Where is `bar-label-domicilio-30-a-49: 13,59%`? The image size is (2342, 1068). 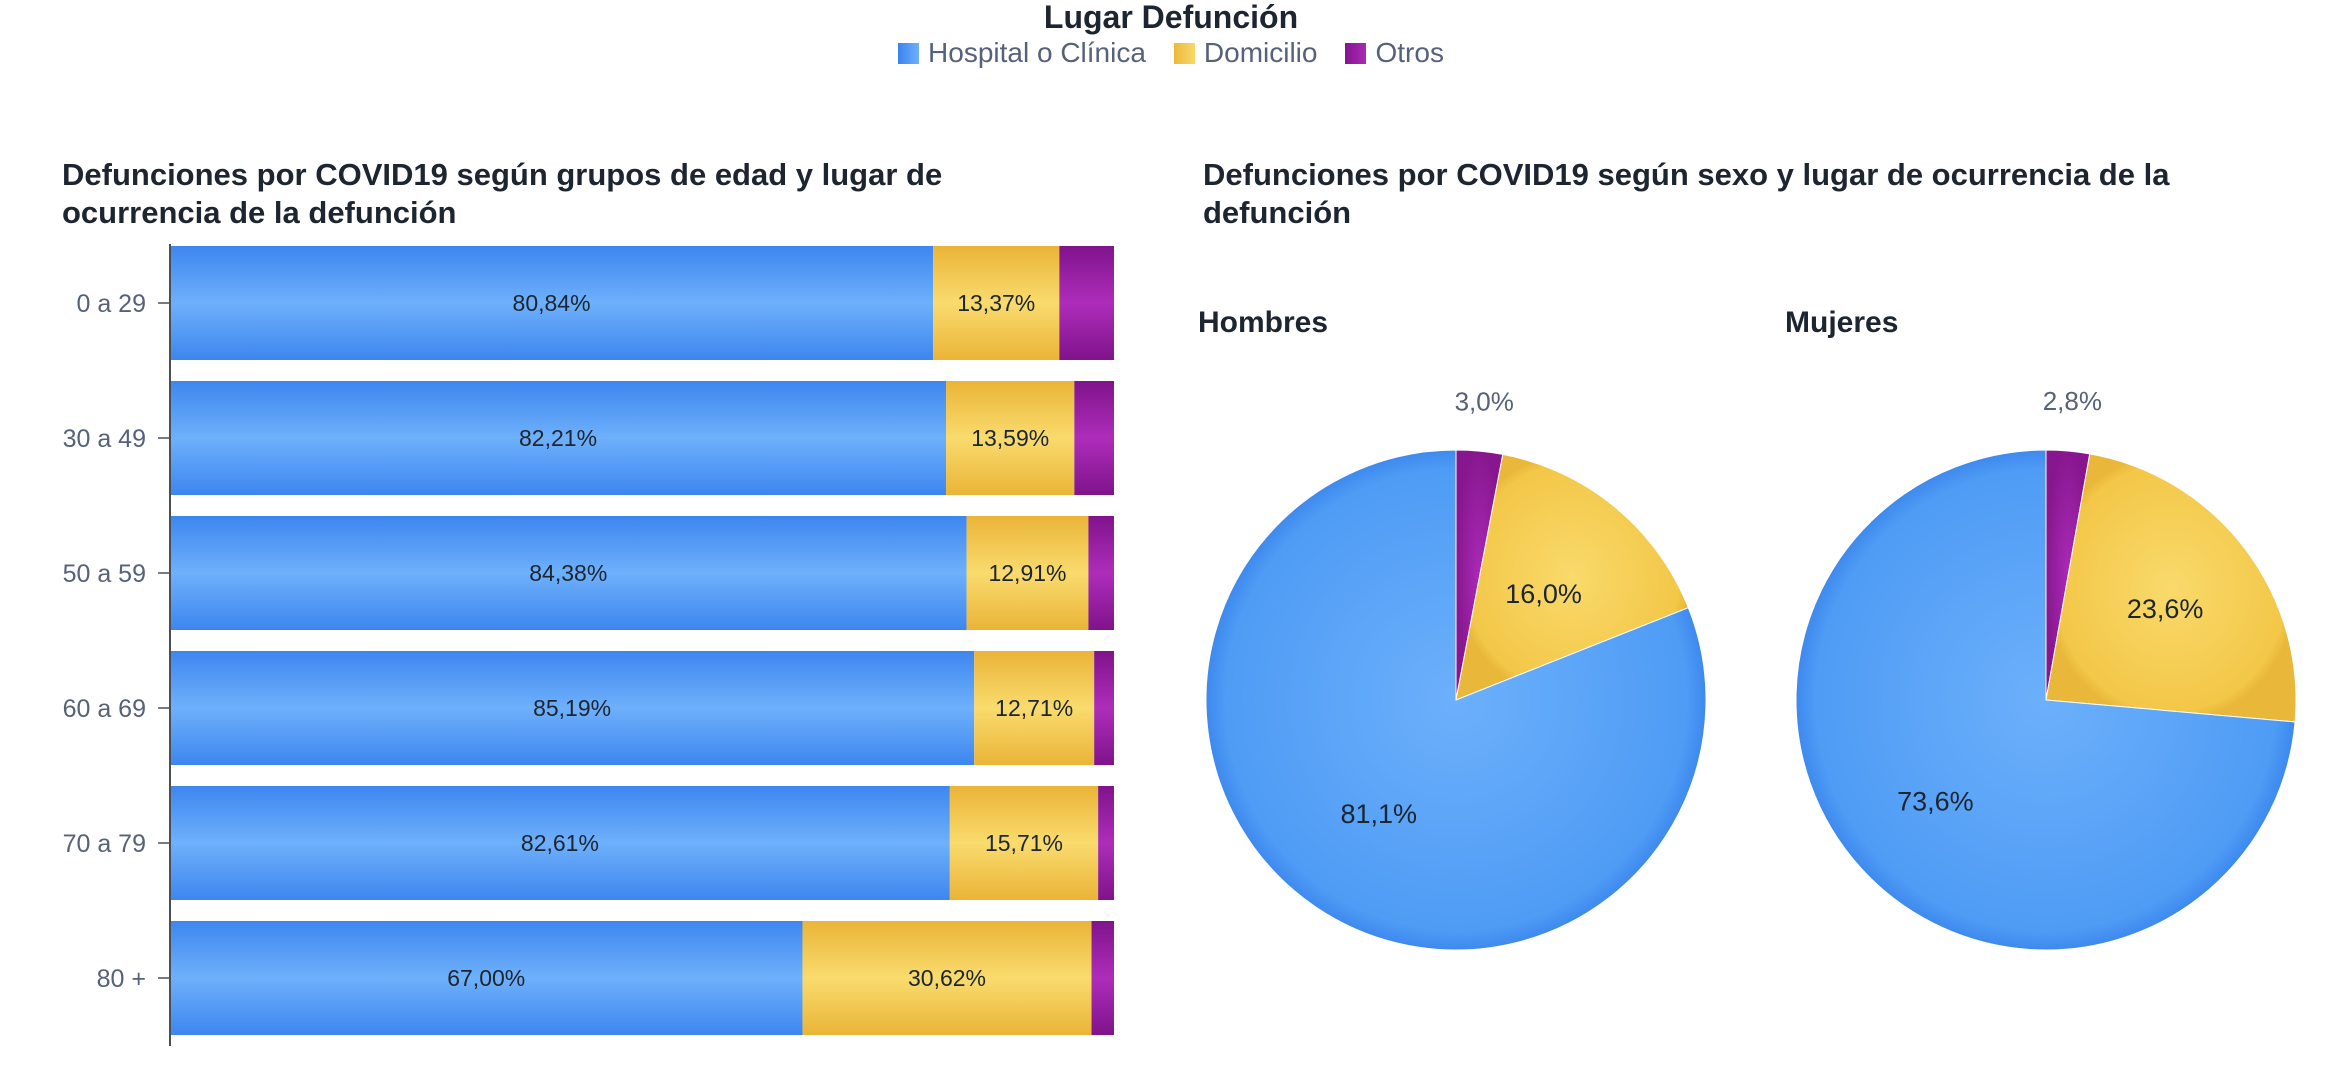 bar-label-domicilio-30-a-49: 13,59% is located at coordinates (1010, 438).